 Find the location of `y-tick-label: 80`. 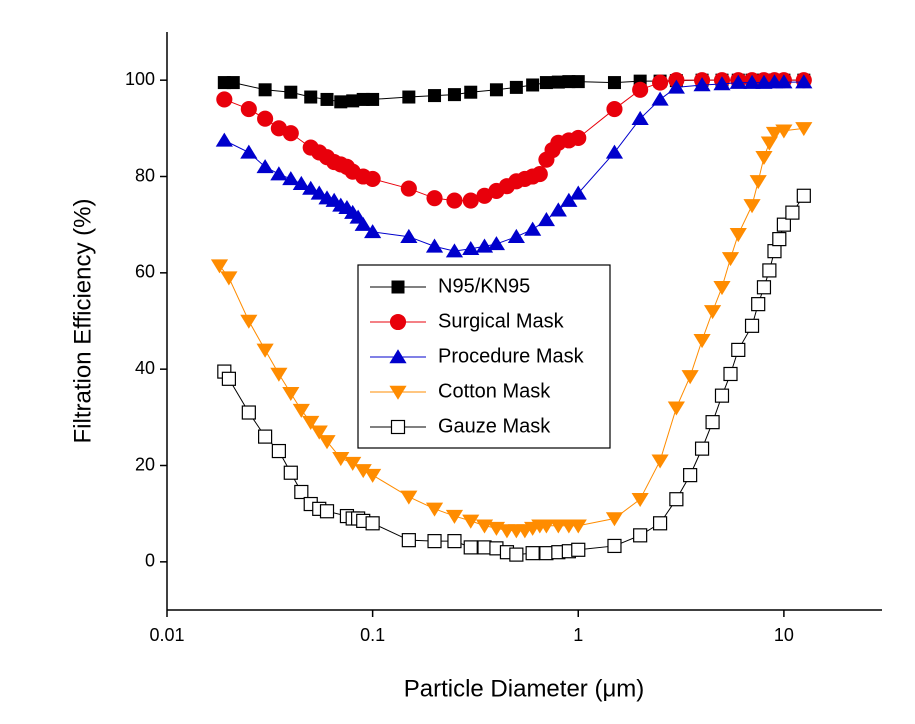

y-tick-label: 80 is located at coordinates (145, 175).